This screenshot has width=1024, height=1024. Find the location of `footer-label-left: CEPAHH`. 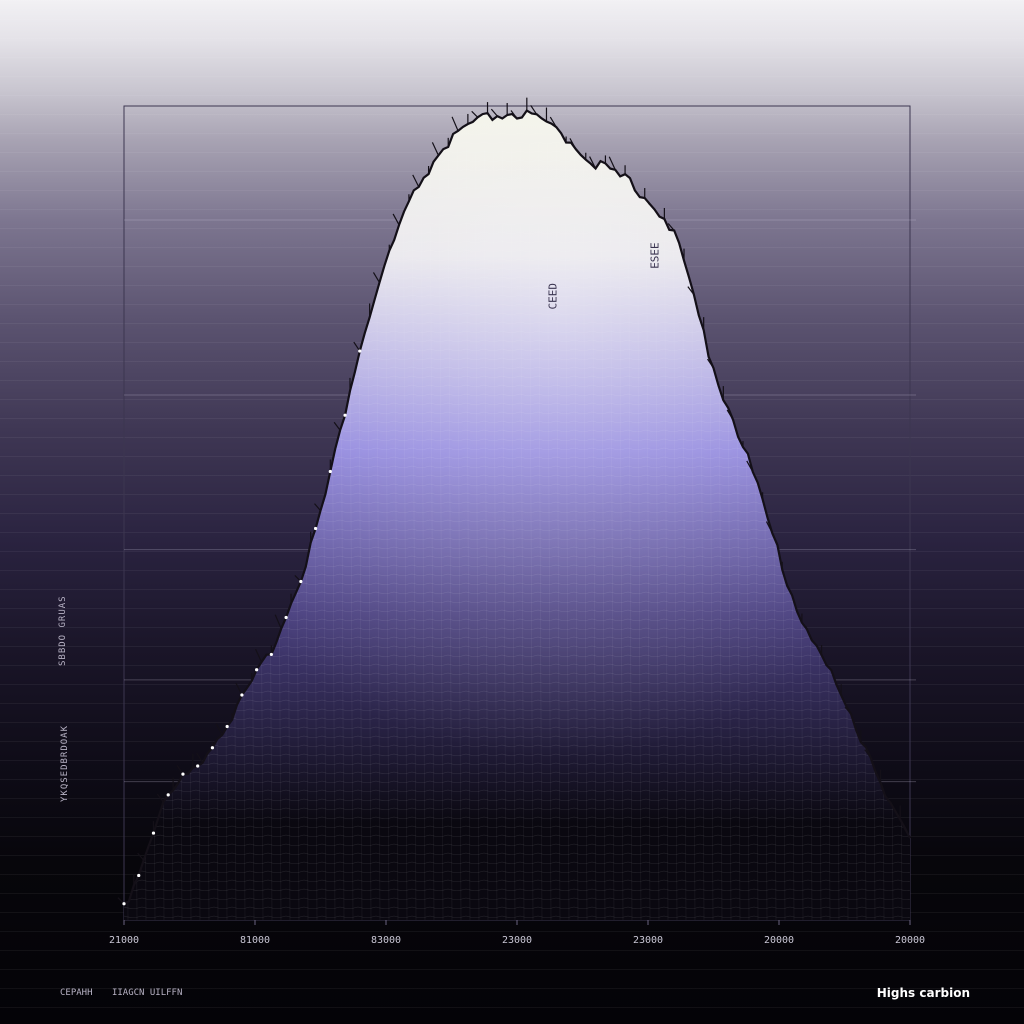

footer-label-left: CEPAHH is located at coordinates (76, 993).